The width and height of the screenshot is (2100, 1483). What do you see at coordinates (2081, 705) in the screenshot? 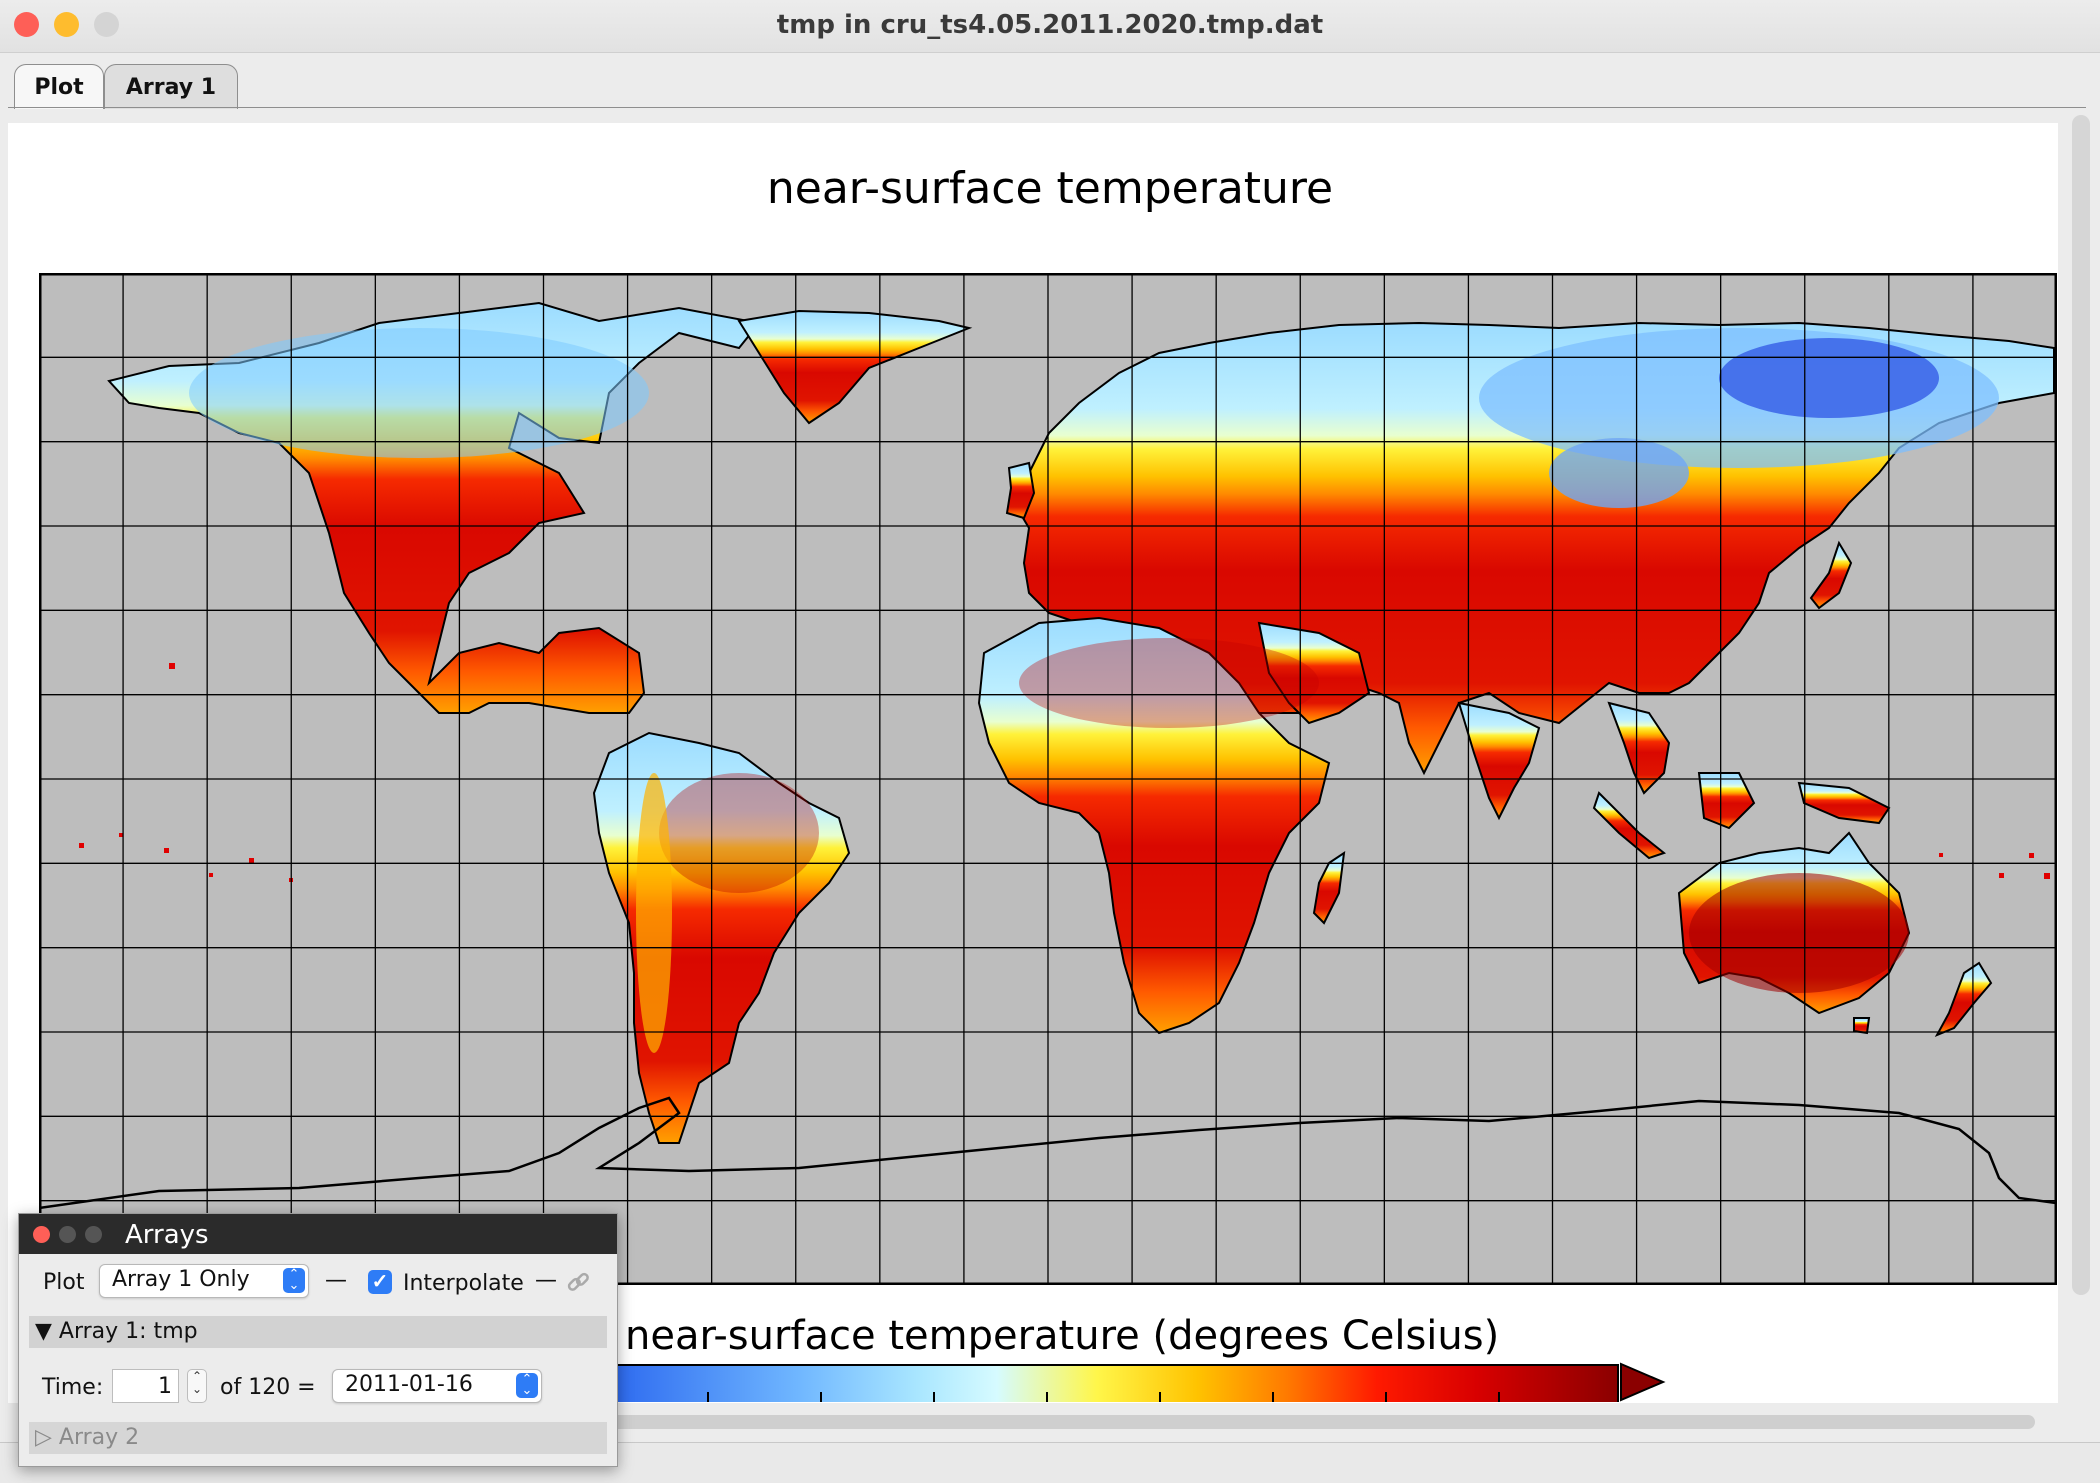
I see `vertical-scrollbar` at bounding box center [2081, 705].